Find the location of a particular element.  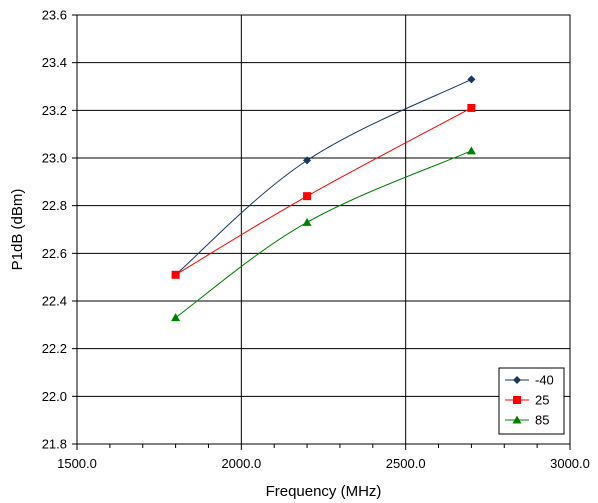

y-tick-label: 22.6 is located at coordinates (54, 253).